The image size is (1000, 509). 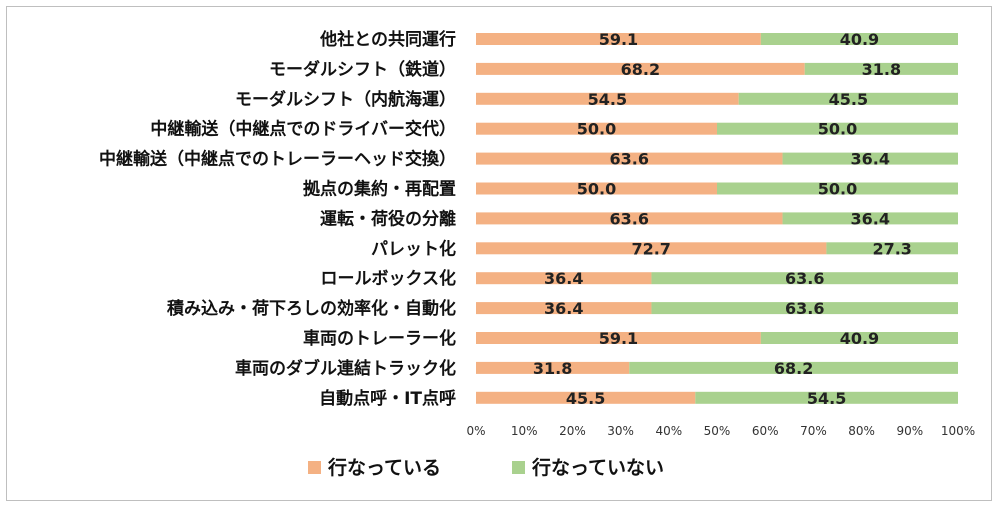 I want to click on x-tick-label: 30%, so click(x=620, y=431).